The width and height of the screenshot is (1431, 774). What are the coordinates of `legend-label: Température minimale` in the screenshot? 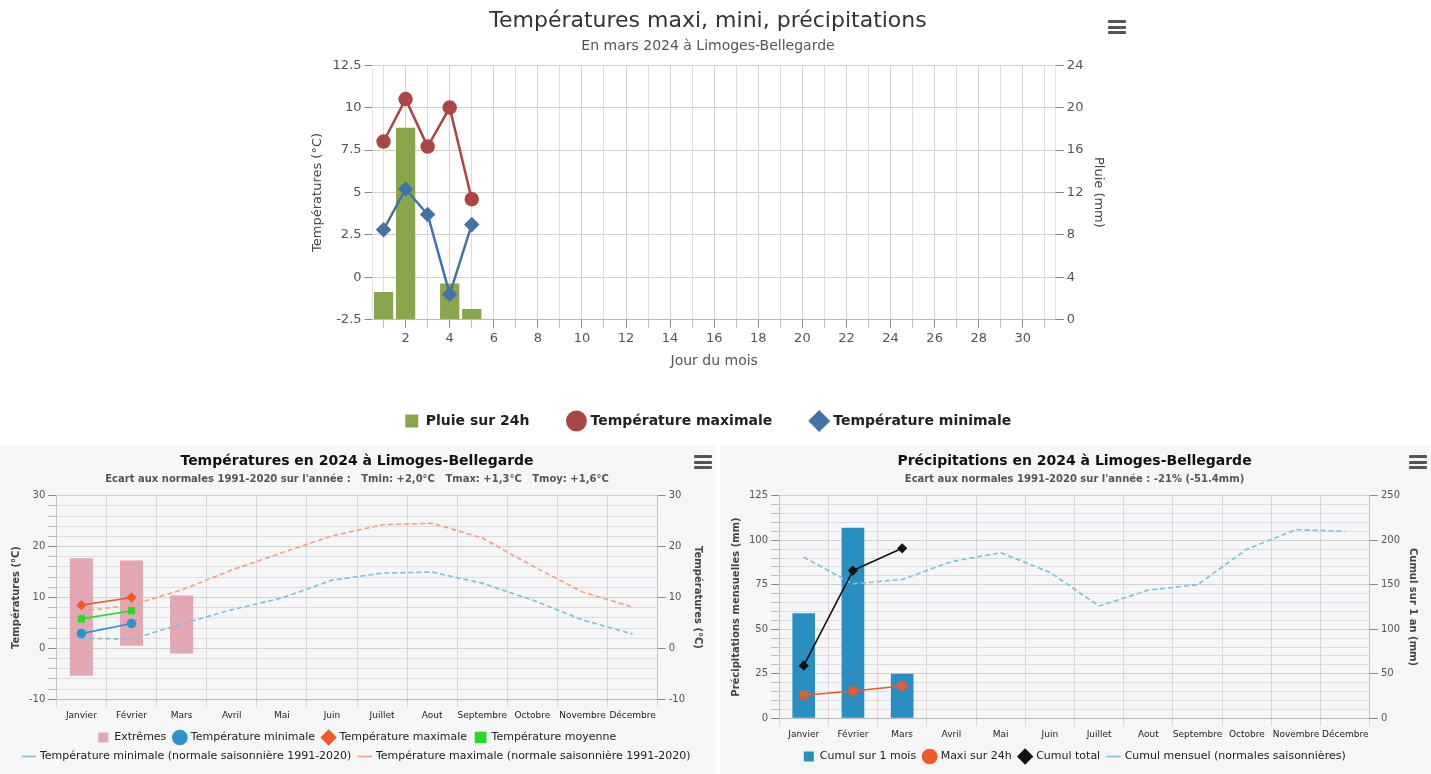 It's located at (922, 419).